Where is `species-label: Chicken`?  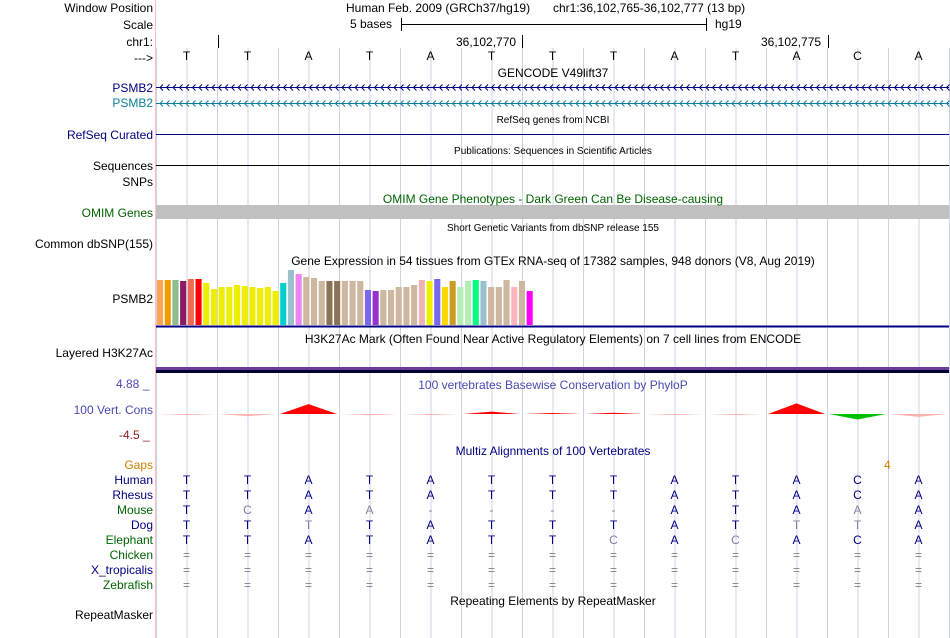 species-label: Chicken is located at coordinates (131, 555).